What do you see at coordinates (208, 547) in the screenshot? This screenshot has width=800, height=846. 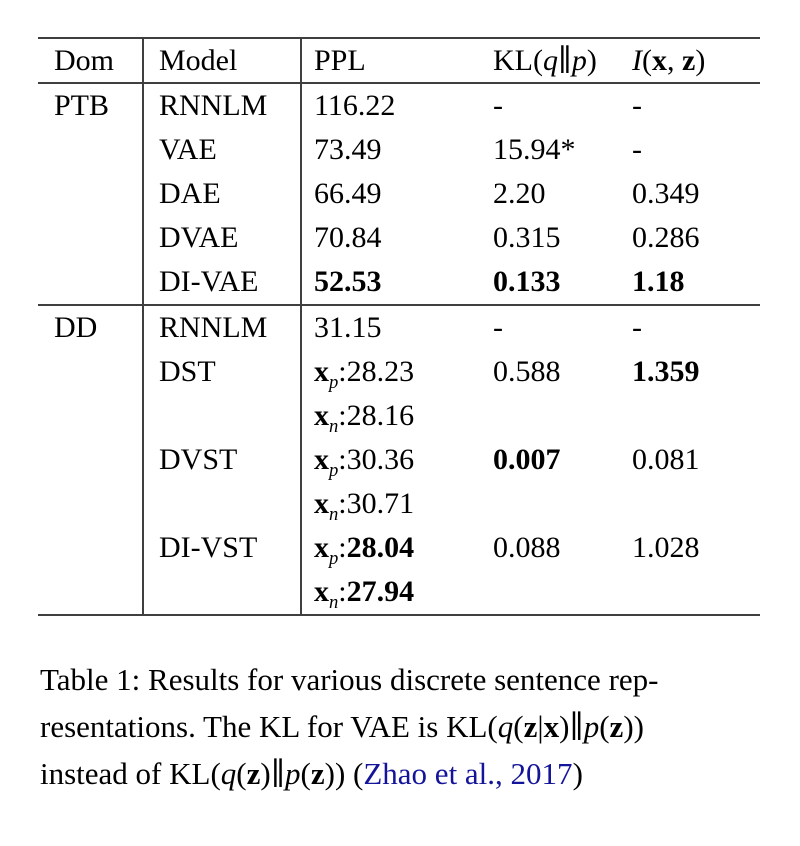 I see `text-segment: DI-VST` at bounding box center [208, 547].